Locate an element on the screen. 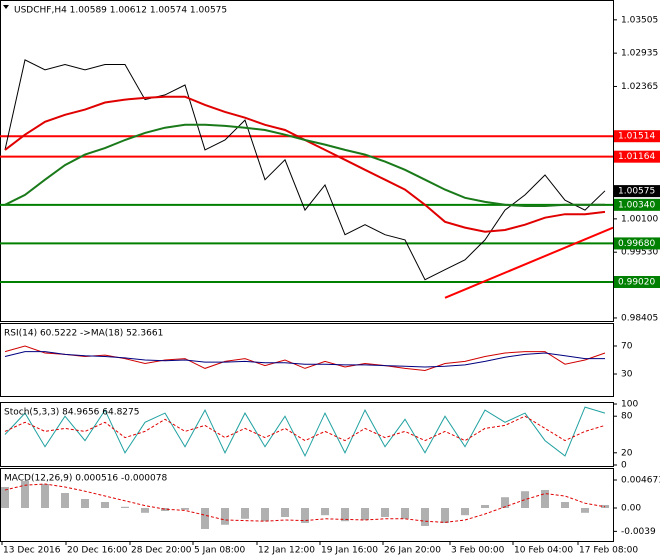  x-tick-label: 5 Jan 08:00 is located at coordinates (220, 551).